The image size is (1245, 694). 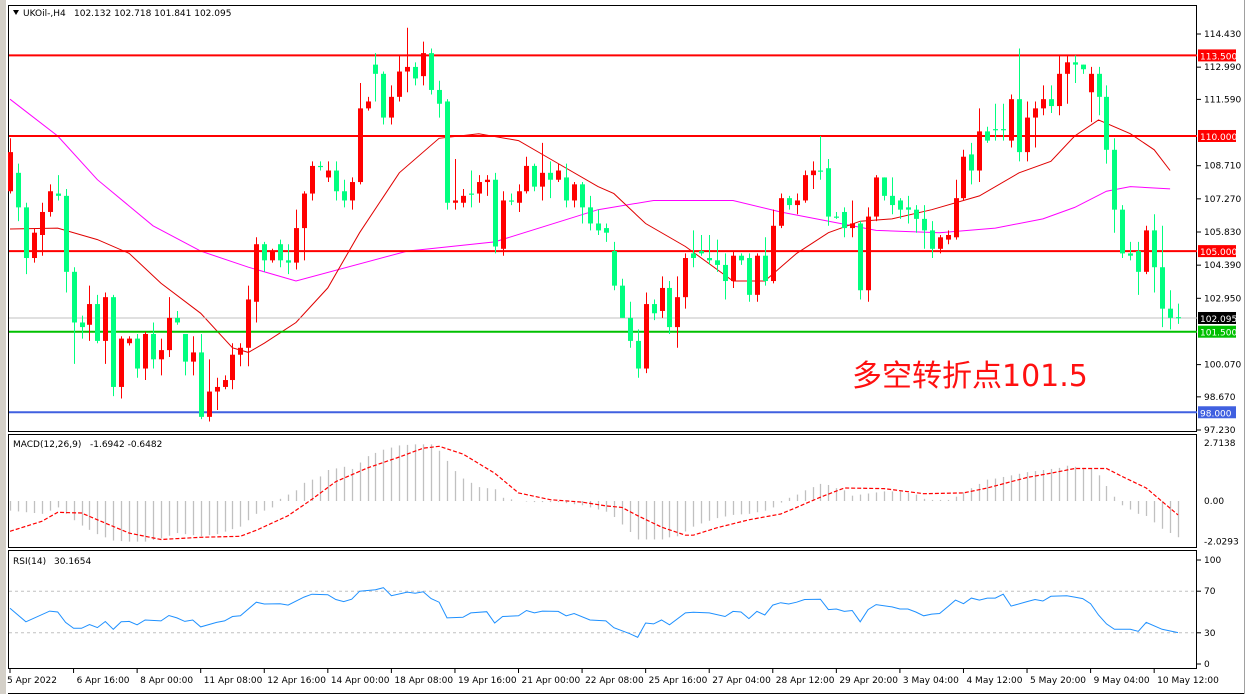 What do you see at coordinates (594, 612) in the screenshot?
I see `rsi-line` at bounding box center [594, 612].